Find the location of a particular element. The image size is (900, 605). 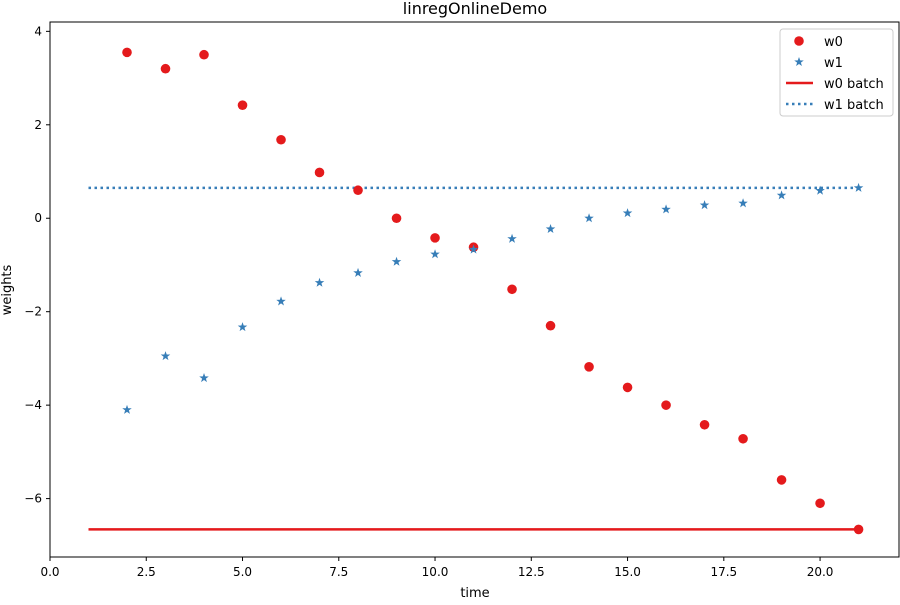

x-tick-label: 7.5 is located at coordinates (338, 572).